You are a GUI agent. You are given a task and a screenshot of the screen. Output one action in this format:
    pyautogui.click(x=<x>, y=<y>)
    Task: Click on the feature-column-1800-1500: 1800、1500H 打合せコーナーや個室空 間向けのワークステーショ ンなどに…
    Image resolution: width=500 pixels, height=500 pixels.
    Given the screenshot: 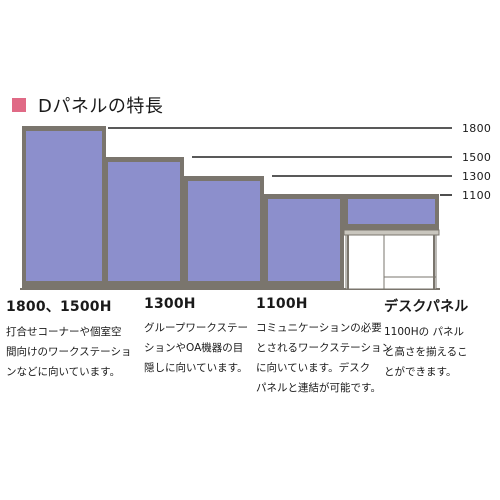 What is the action you would take?
    pyautogui.click(x=68, y=339)
    